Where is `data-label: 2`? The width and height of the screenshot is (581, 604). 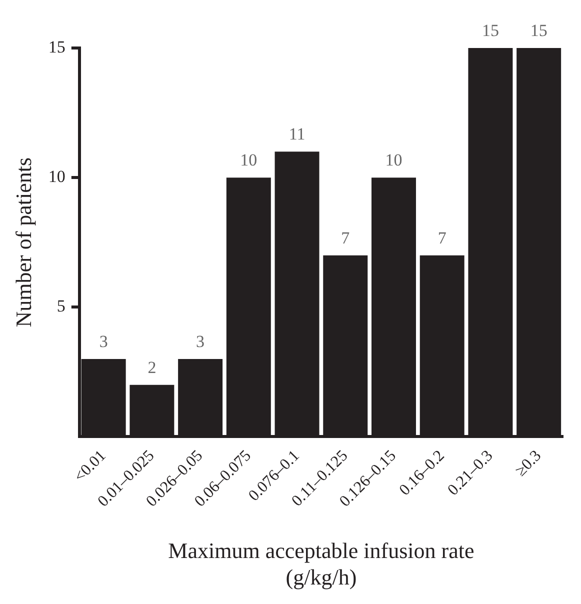
data-label: 2 is located at coordinates (152, 367).